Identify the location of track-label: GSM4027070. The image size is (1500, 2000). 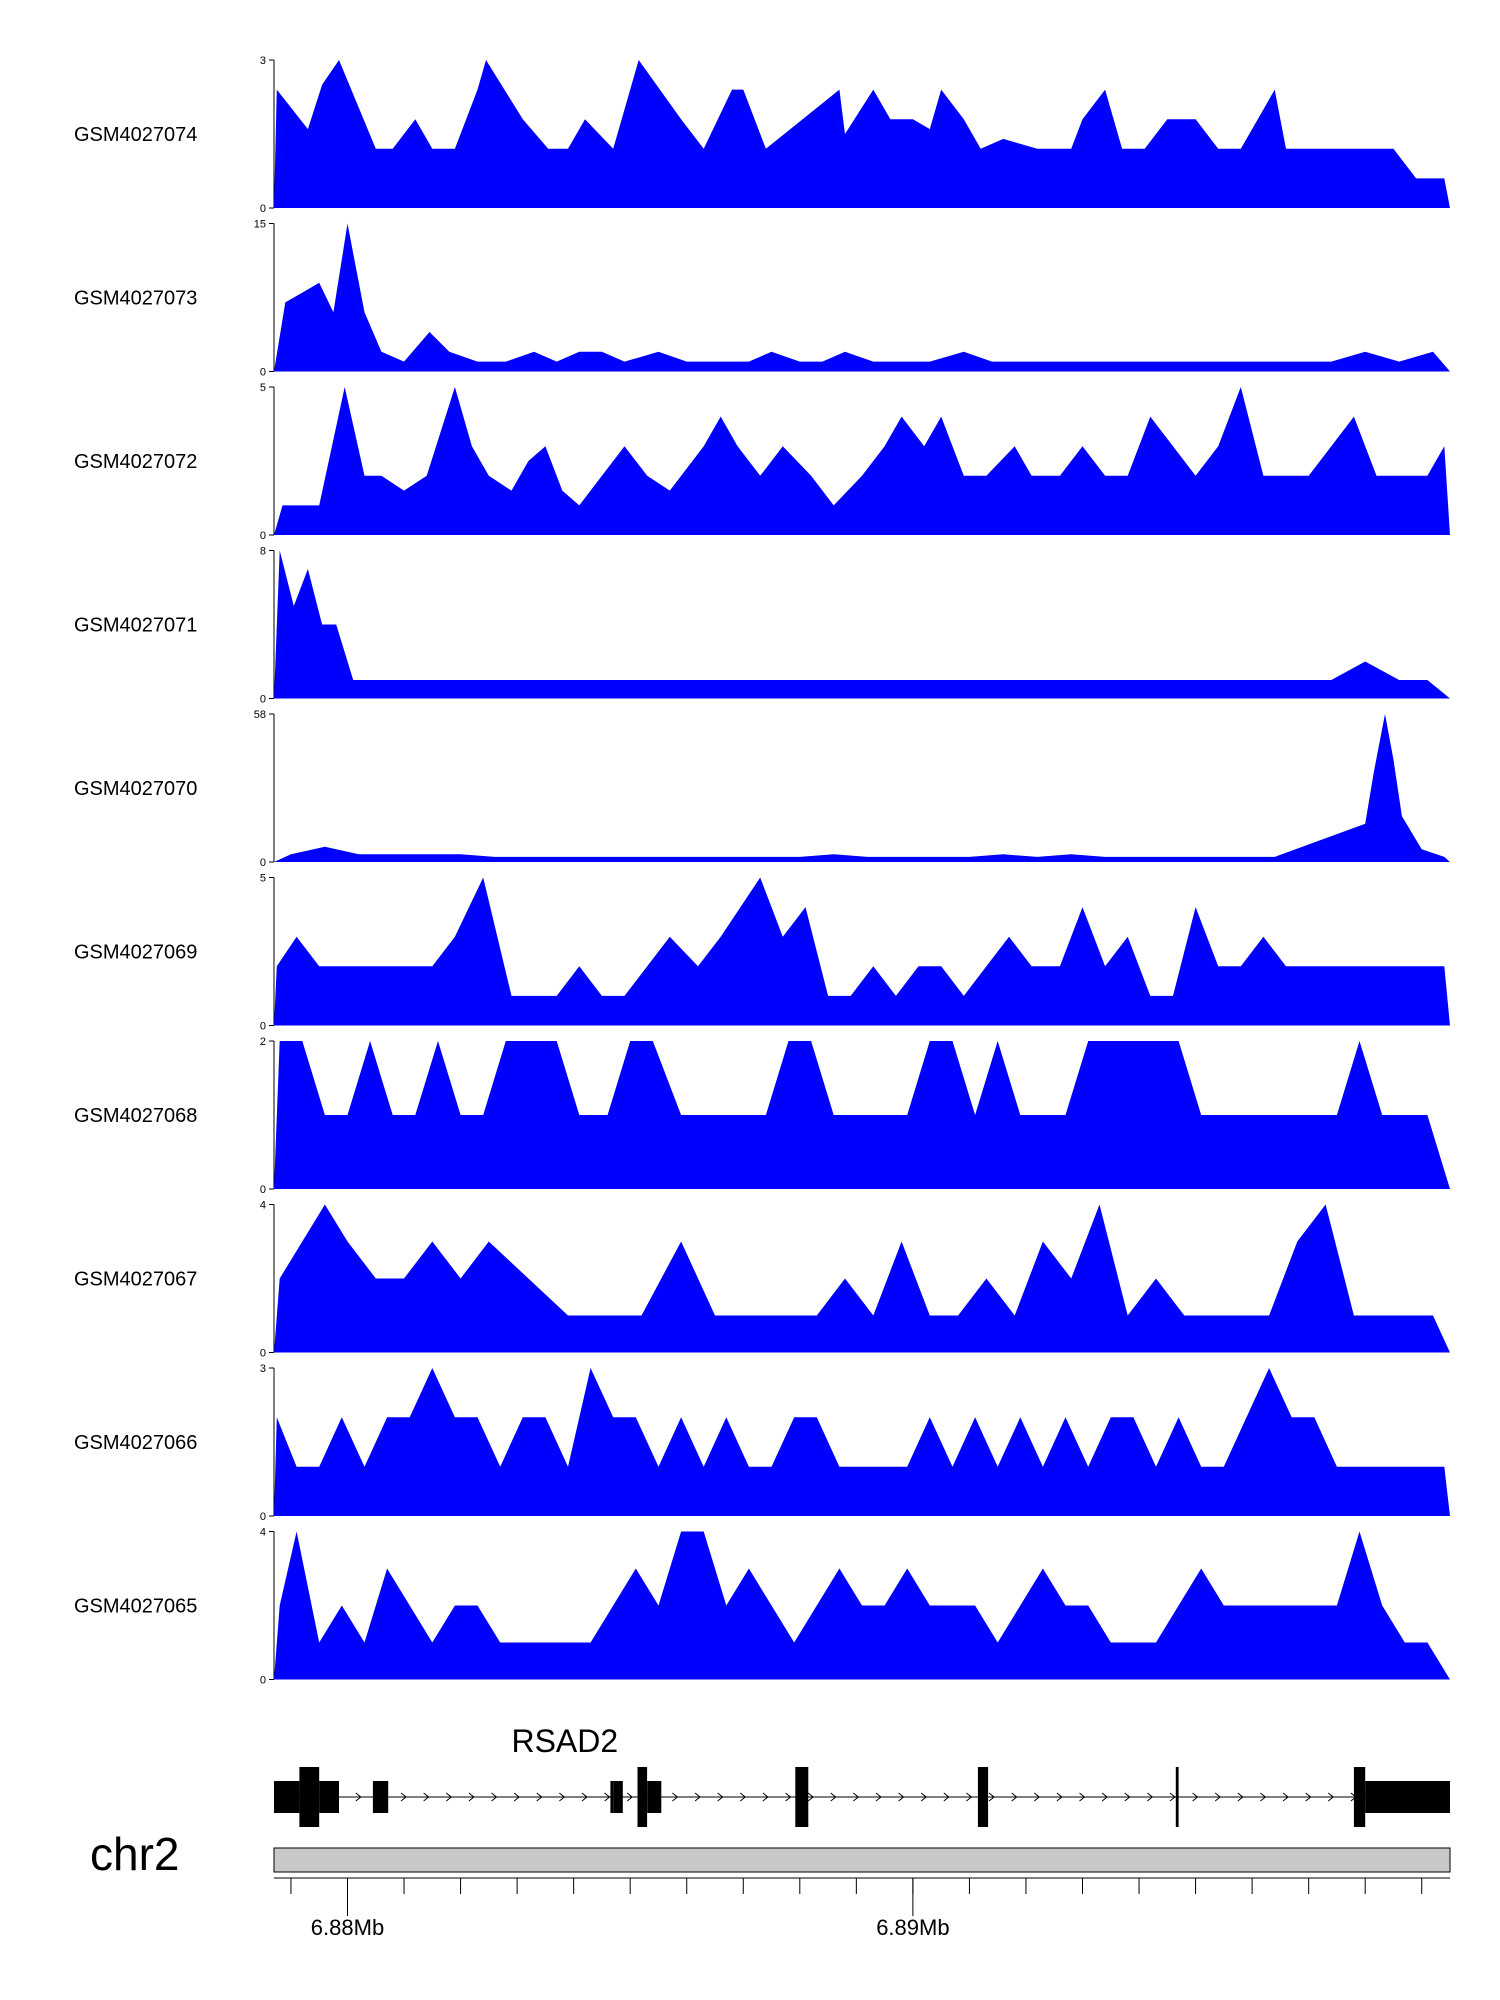
(135, 789).